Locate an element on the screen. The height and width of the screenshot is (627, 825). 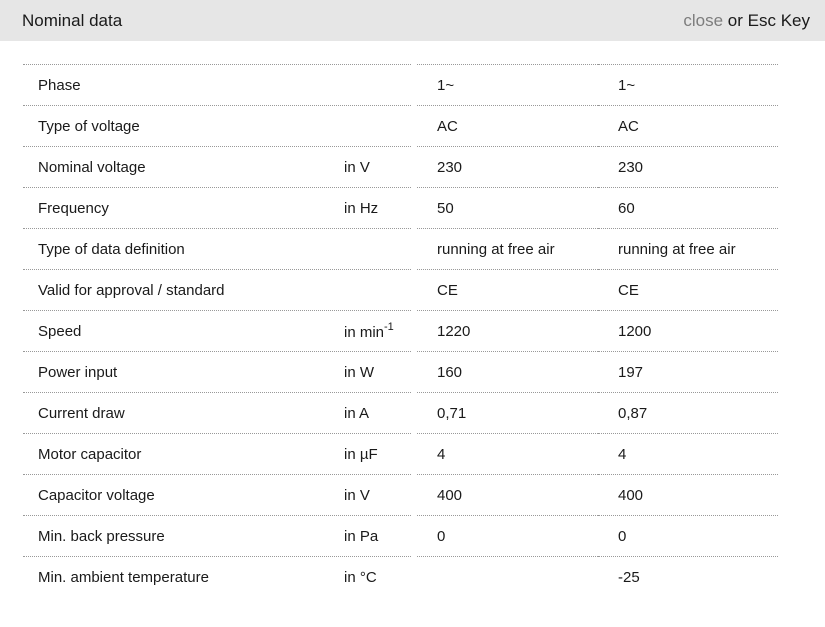
dialog-header: Nominal data close or Esc Key is located at coordinates (412, 20).